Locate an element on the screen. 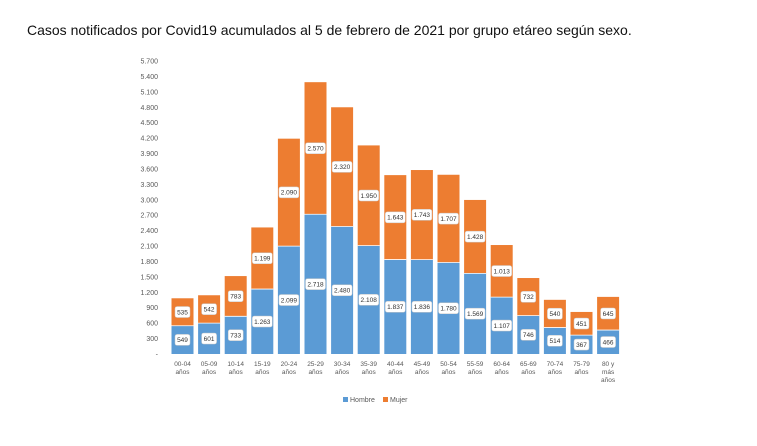  y-tick-label: 2.400 is located at coordinates (149, 231).